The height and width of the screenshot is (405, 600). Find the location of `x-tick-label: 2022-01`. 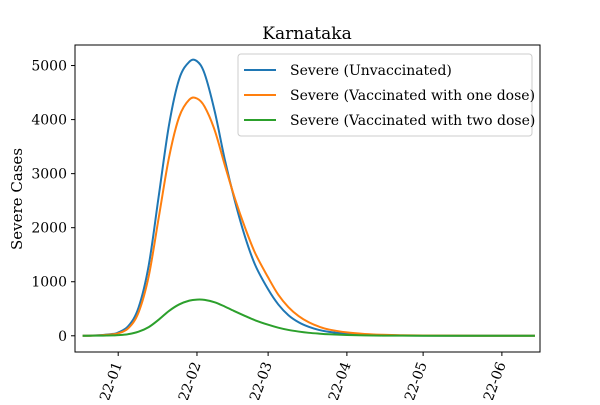

x-tick-label: 2022-01 is located at coordinates (108, 380).